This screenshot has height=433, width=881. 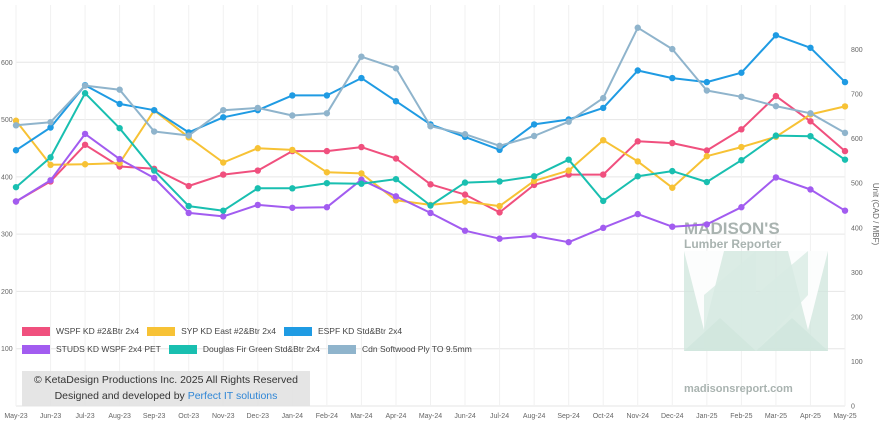 What do you see at coordinates (91, 349) in the screenshot?
I see `legend-item-studs: STUDS KD WSPF 2x4 PET` at bounding box center [91, 349].